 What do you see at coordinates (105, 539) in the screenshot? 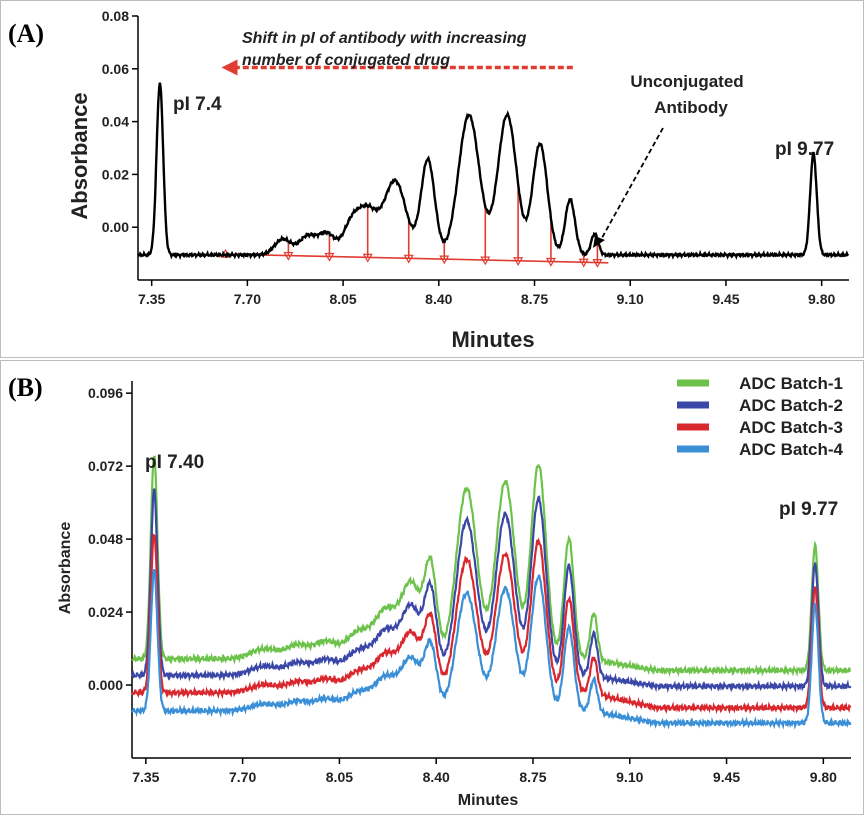
I see `chart-b-y-tick-label: 0.048` at bounding box center [105, 539].